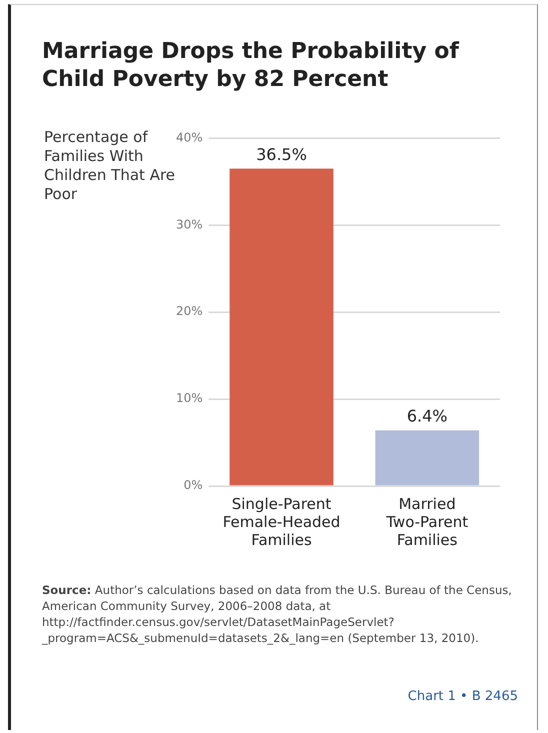  What do you see at coordinates (189, 398) in the screenshot?
I see `y-tick-label: 10%` at bounding box center [189, 398].